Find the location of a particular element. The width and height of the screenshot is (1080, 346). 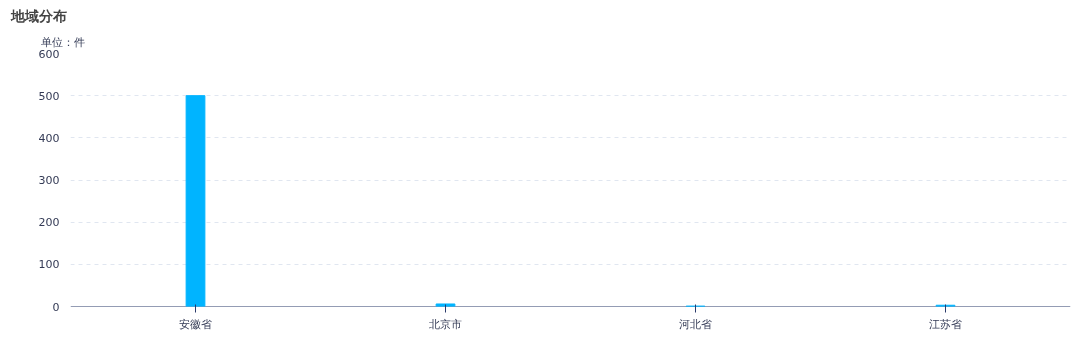

x-tick-label: 安徽省 is located at coordinates (195, 324).